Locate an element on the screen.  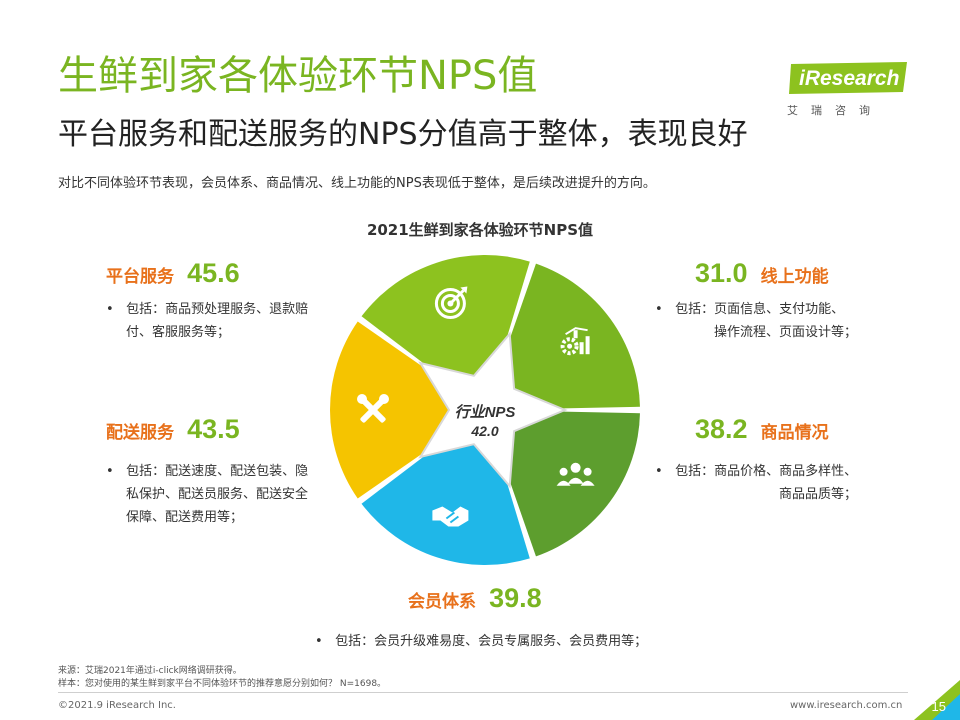
label-online-name: 线上功能 is located at coordinates (794, 277).